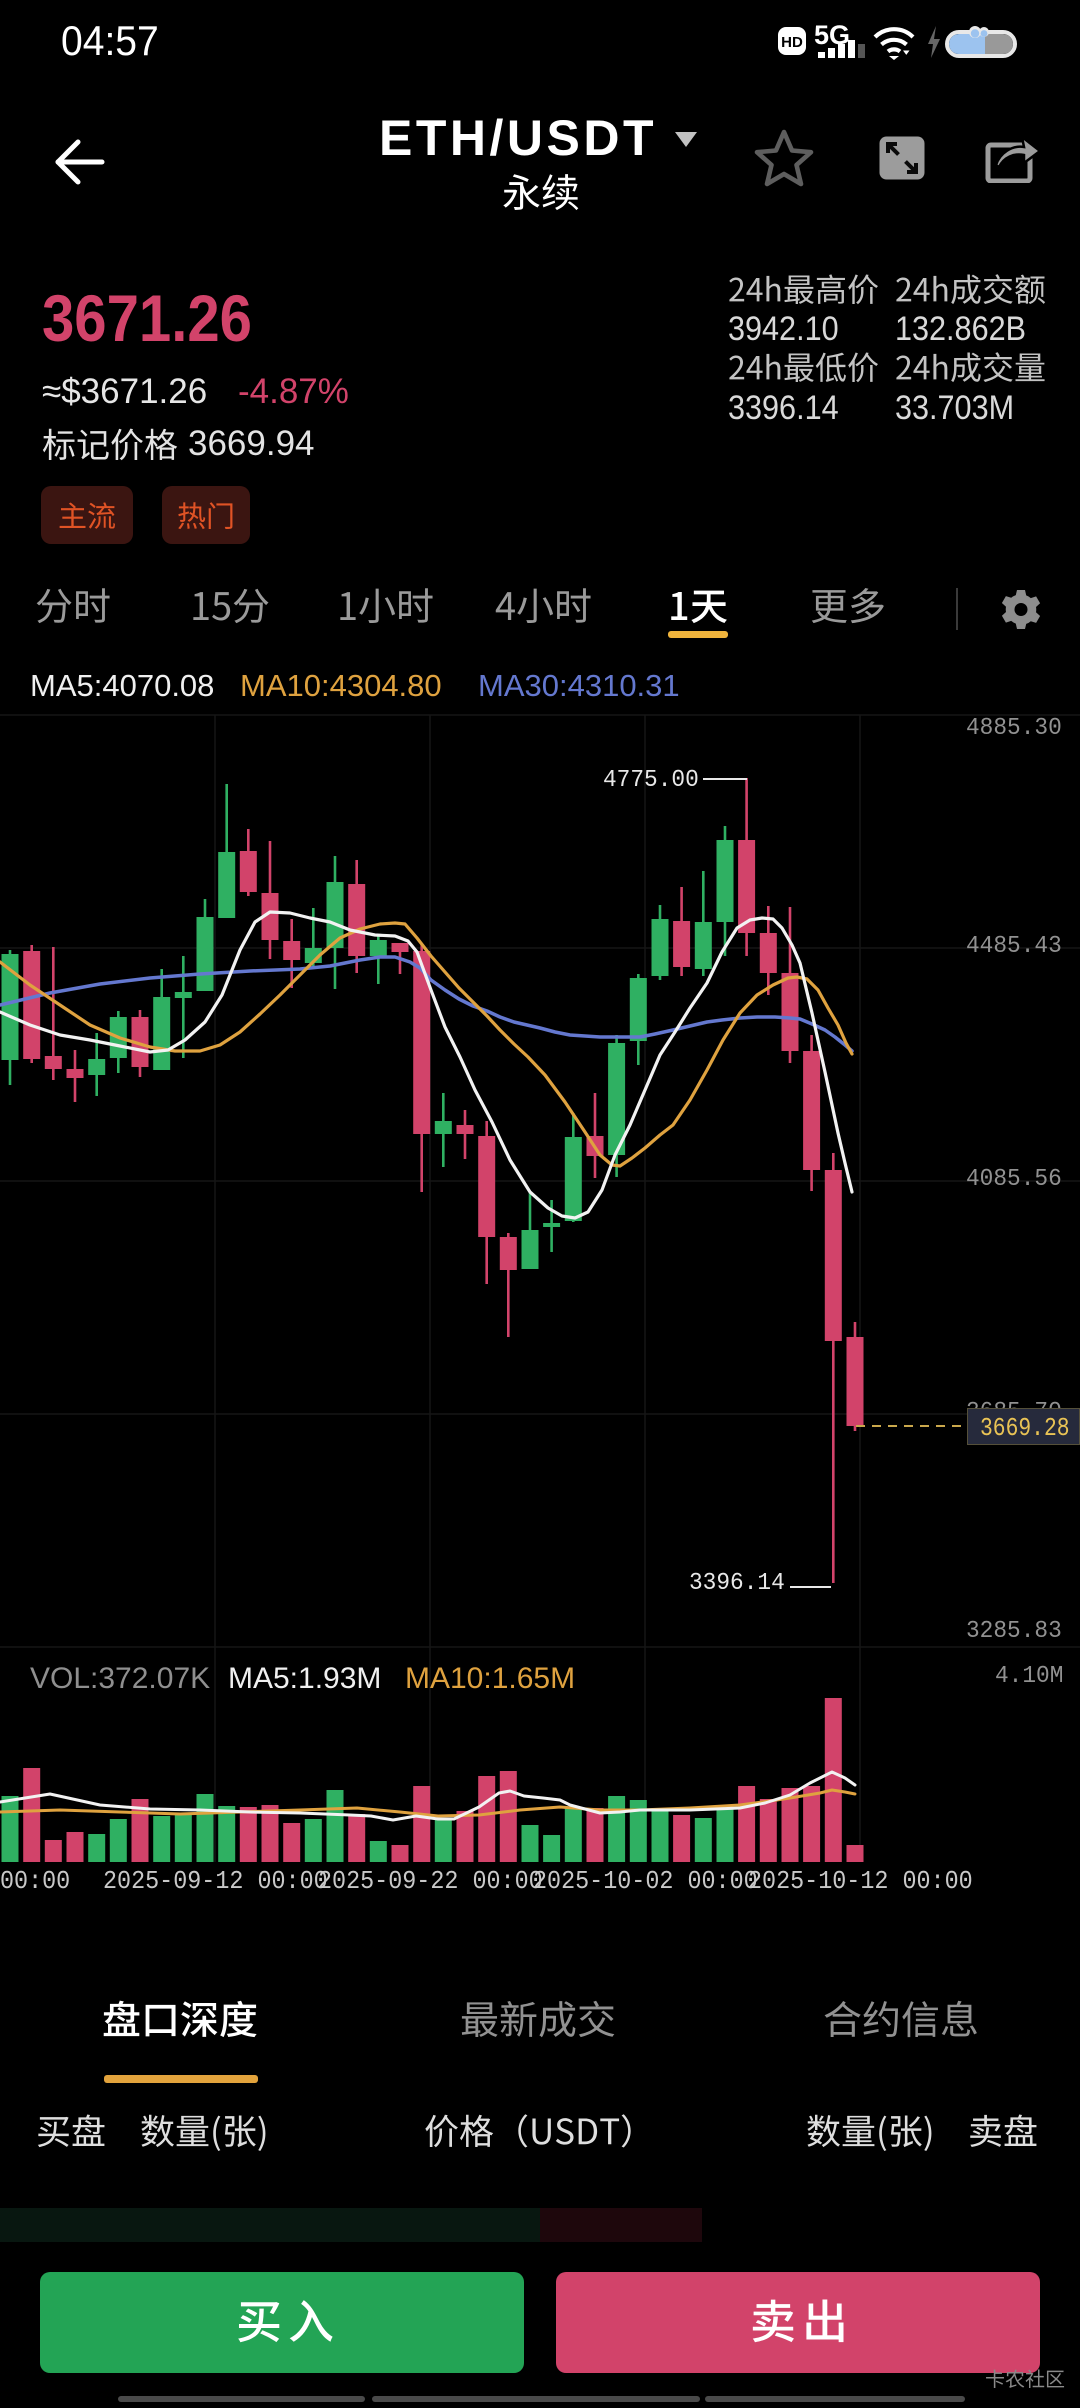 The image size is (1080, 2408). I want to click on svg-text: HD, so click(792, 42).